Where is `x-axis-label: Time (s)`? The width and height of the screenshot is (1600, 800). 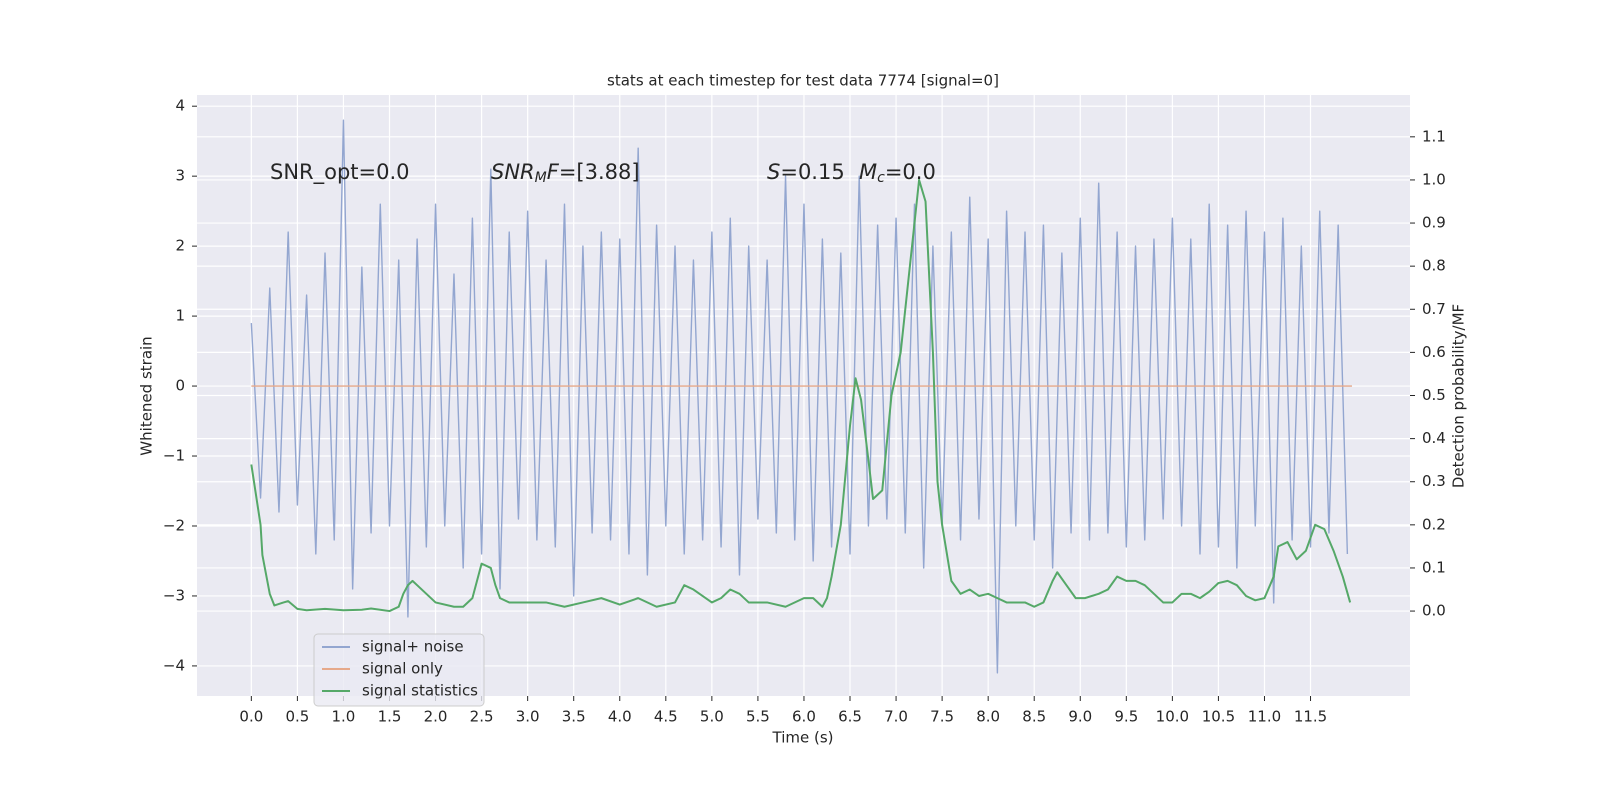 x-axis-label: Time (s) is located at coordinates (803, 738).